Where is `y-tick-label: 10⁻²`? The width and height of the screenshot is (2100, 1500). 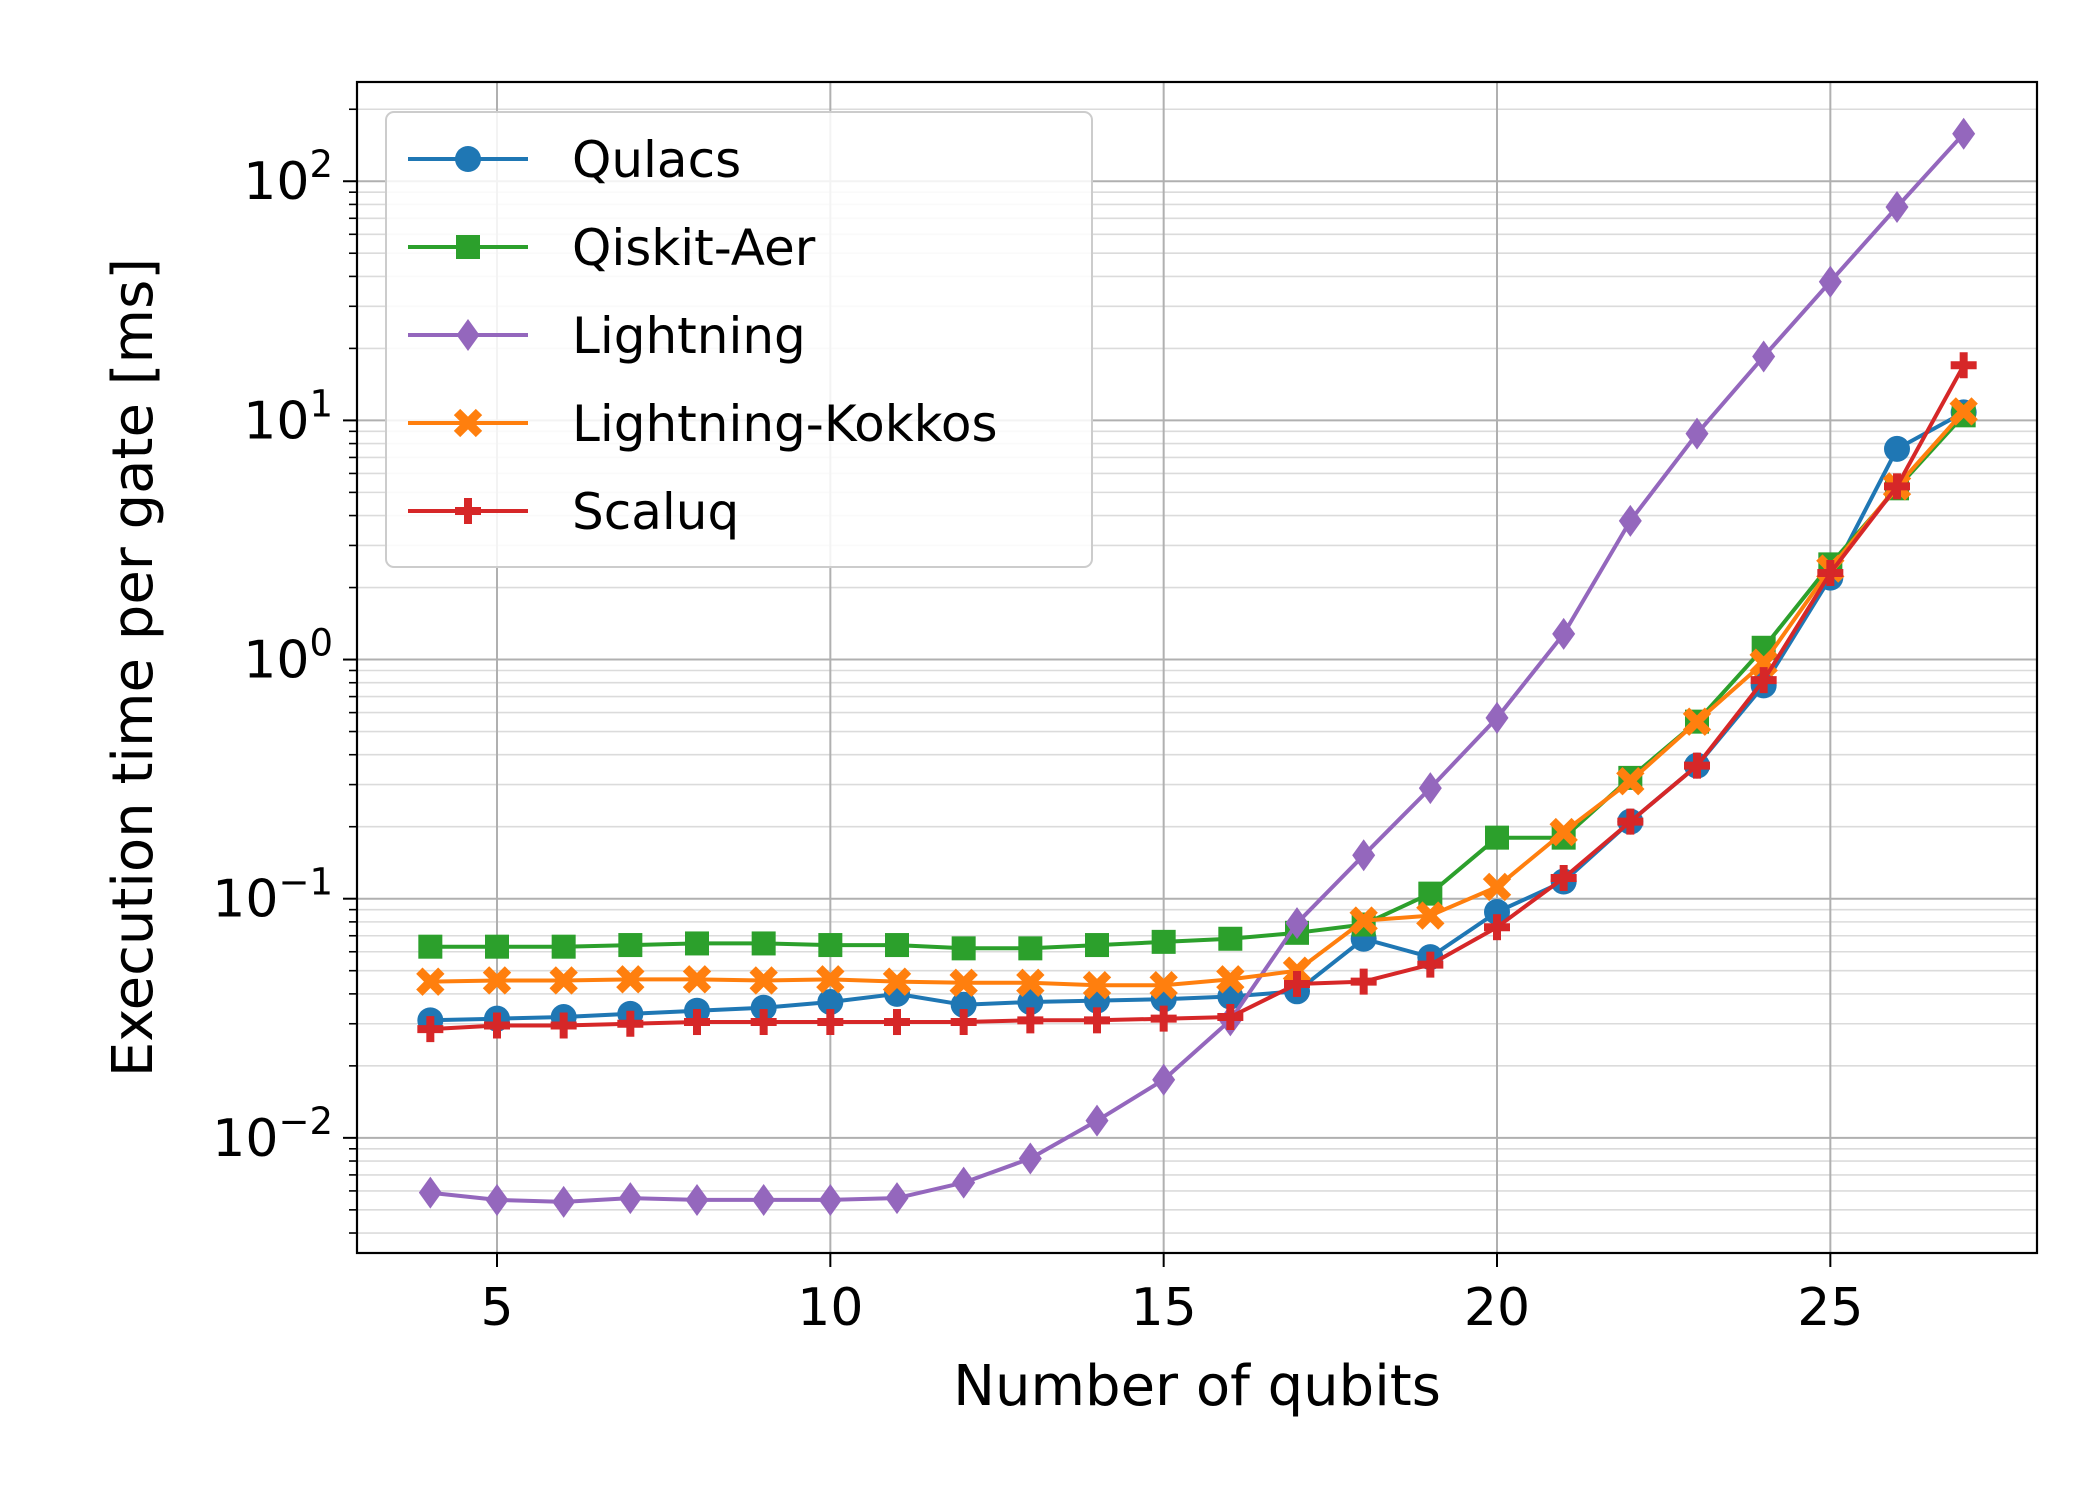
y-tick-label: 10⁻² is located at coordinates (272, 1134).